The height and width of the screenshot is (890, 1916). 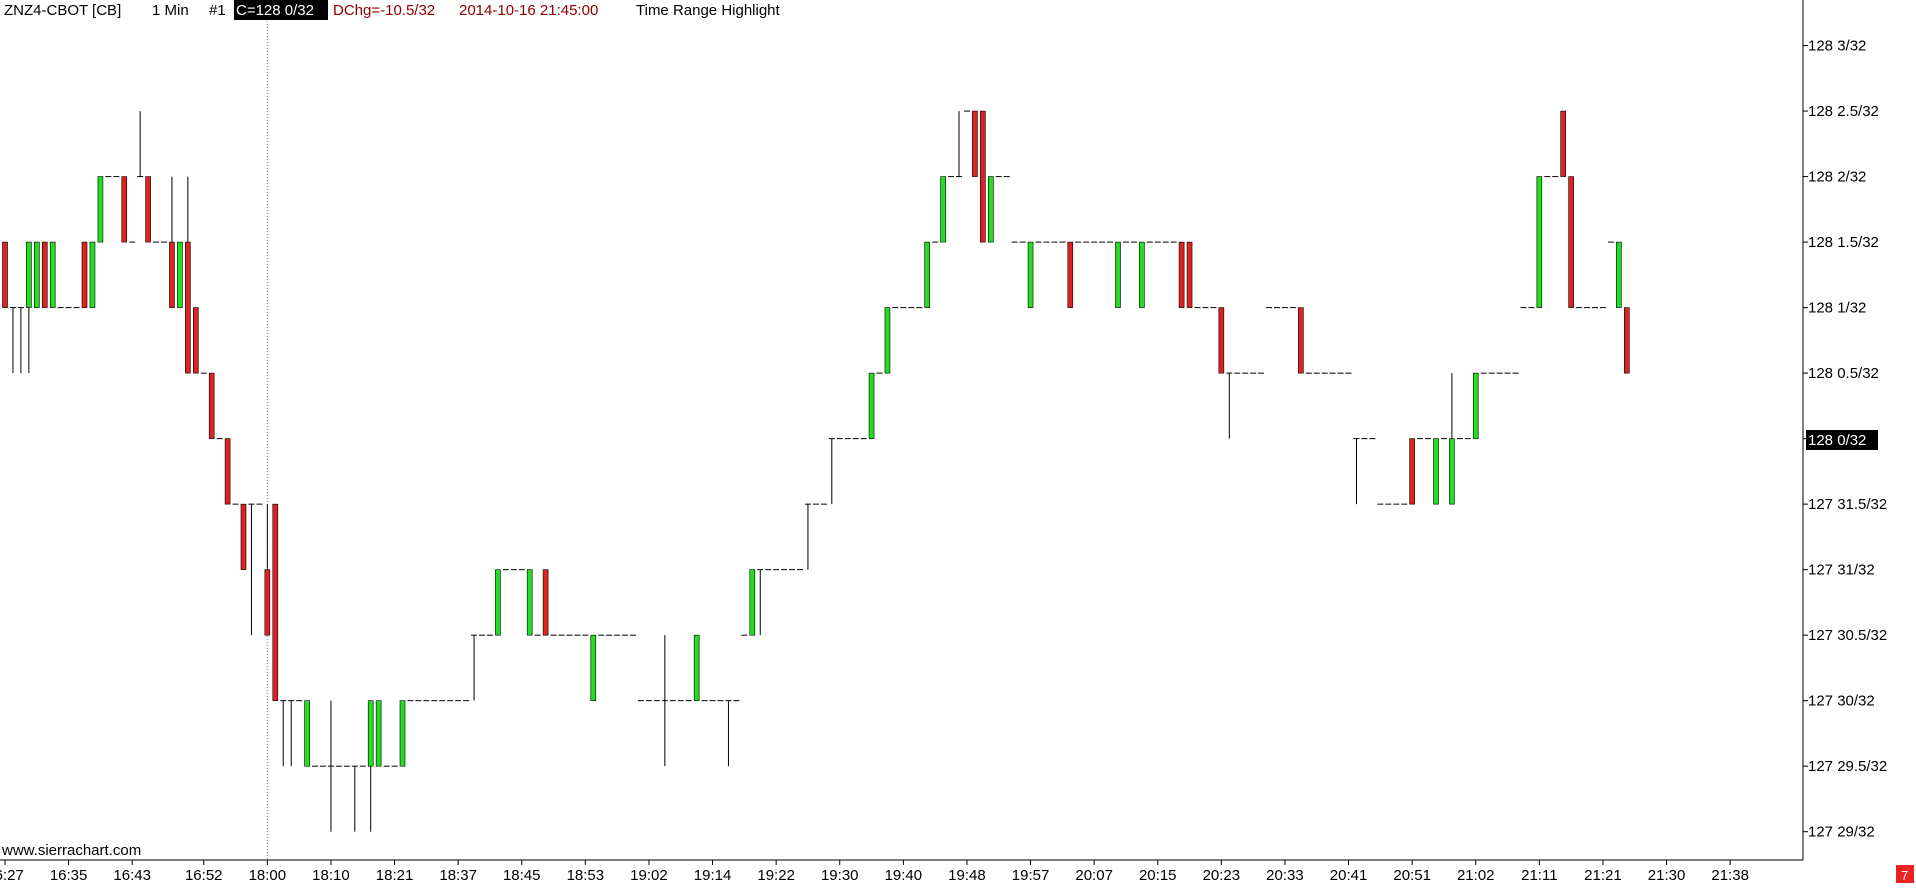 I want to click on y-tick-label: 128 3/32, so click(x=1837, y=46).